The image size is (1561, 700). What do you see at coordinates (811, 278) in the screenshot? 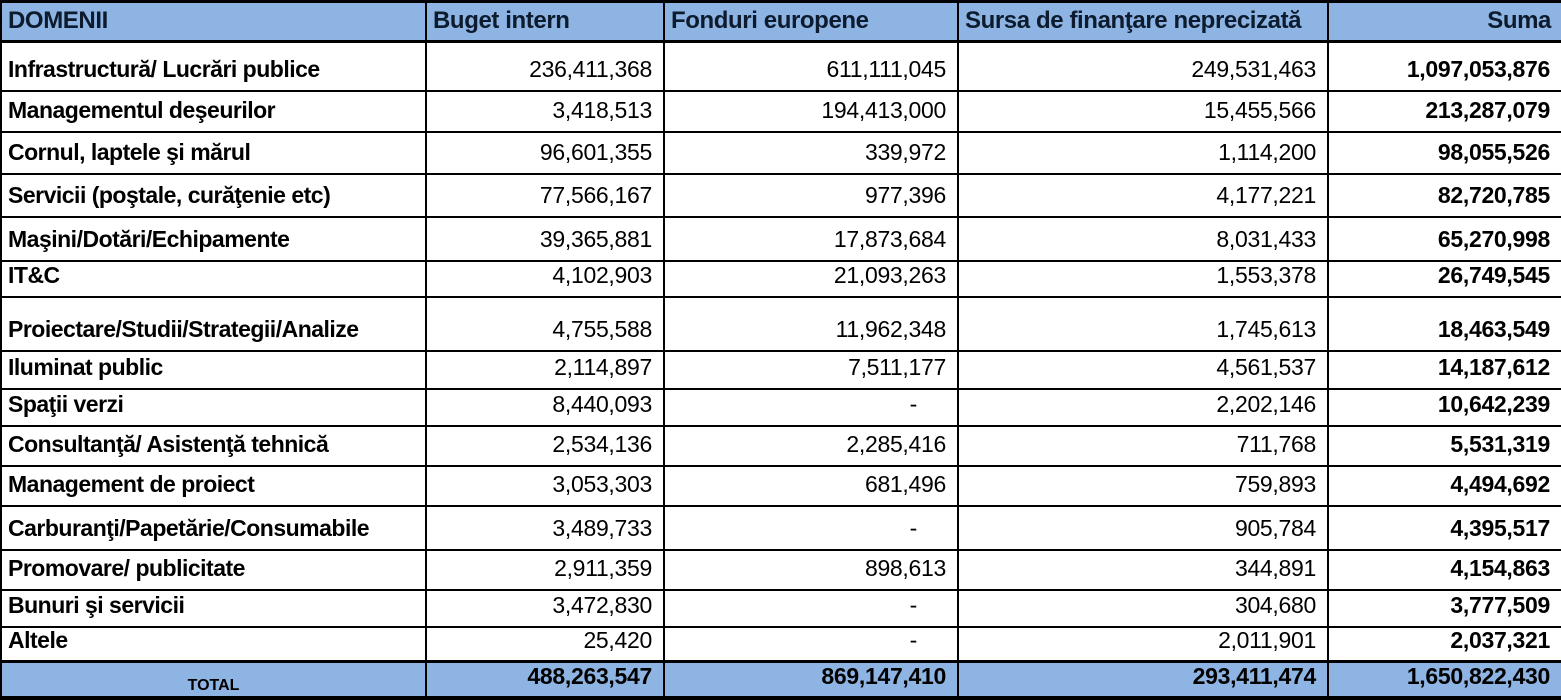
I see `value-cell-fonduri-europene: 21,093,263` at bounding box center [811, 278].